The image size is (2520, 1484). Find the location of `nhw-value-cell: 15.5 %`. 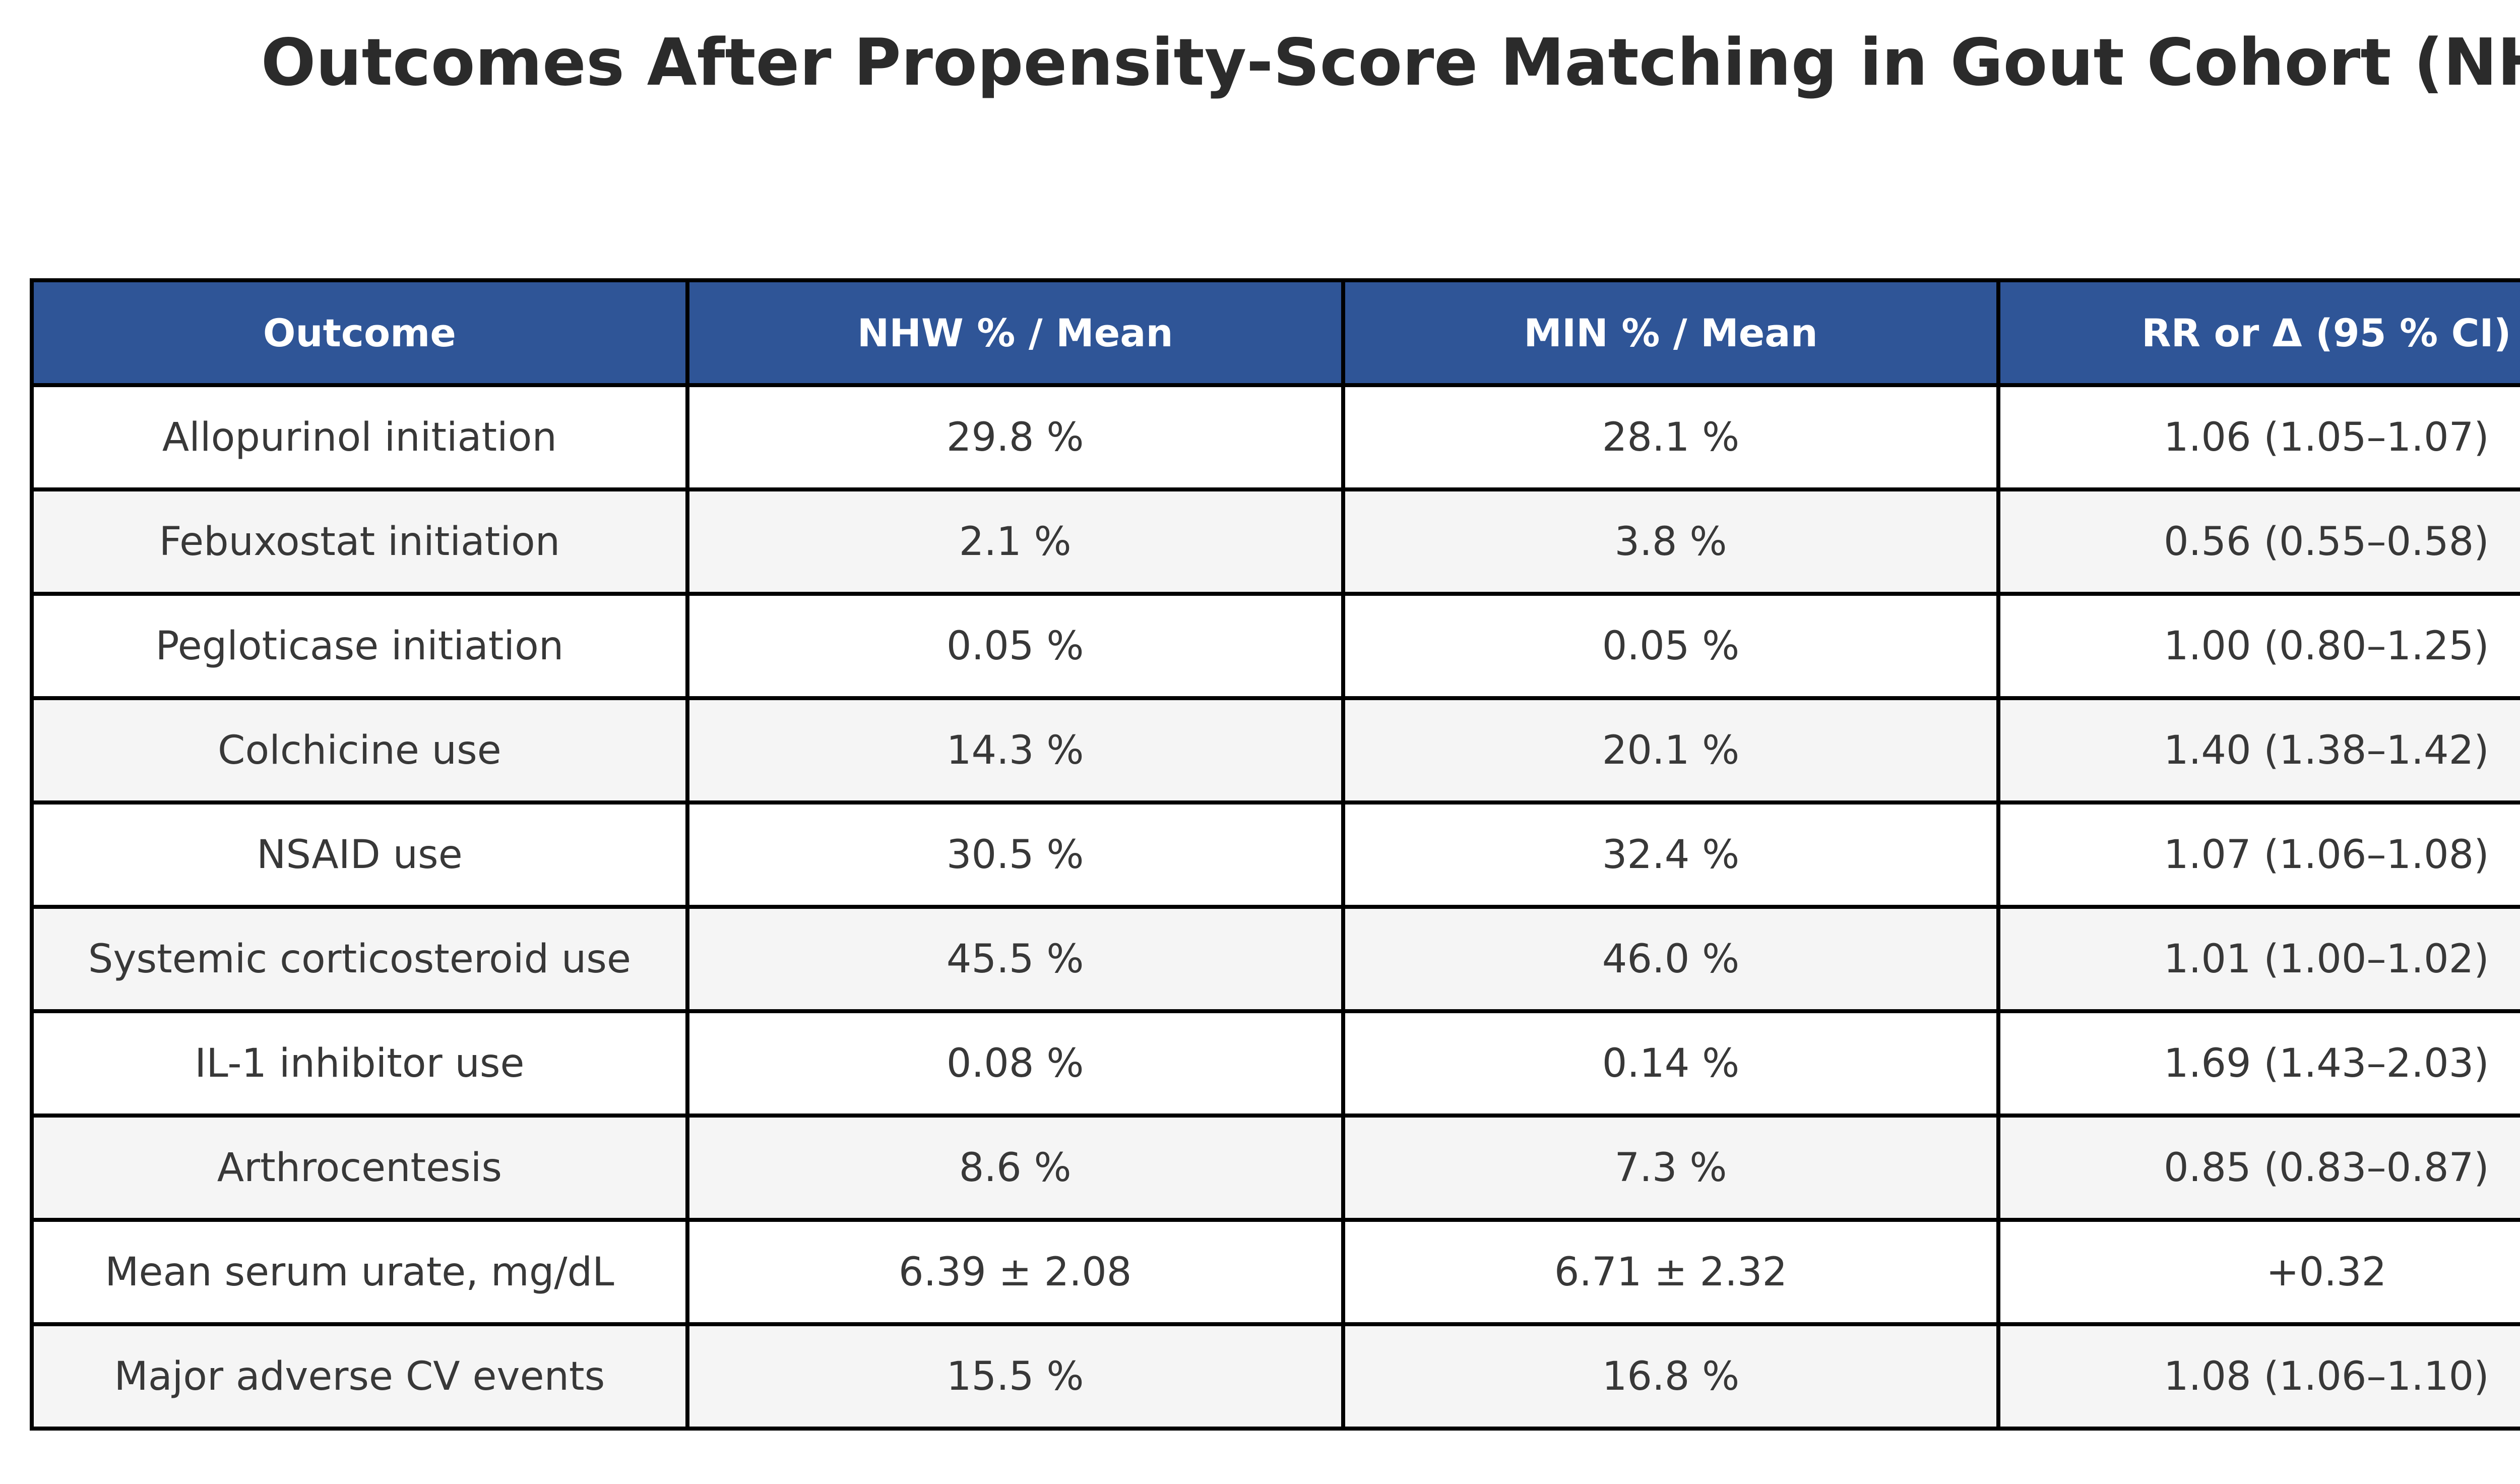

nhw-value-cell: 15.5 % is located at coordinates (1015, 1376).